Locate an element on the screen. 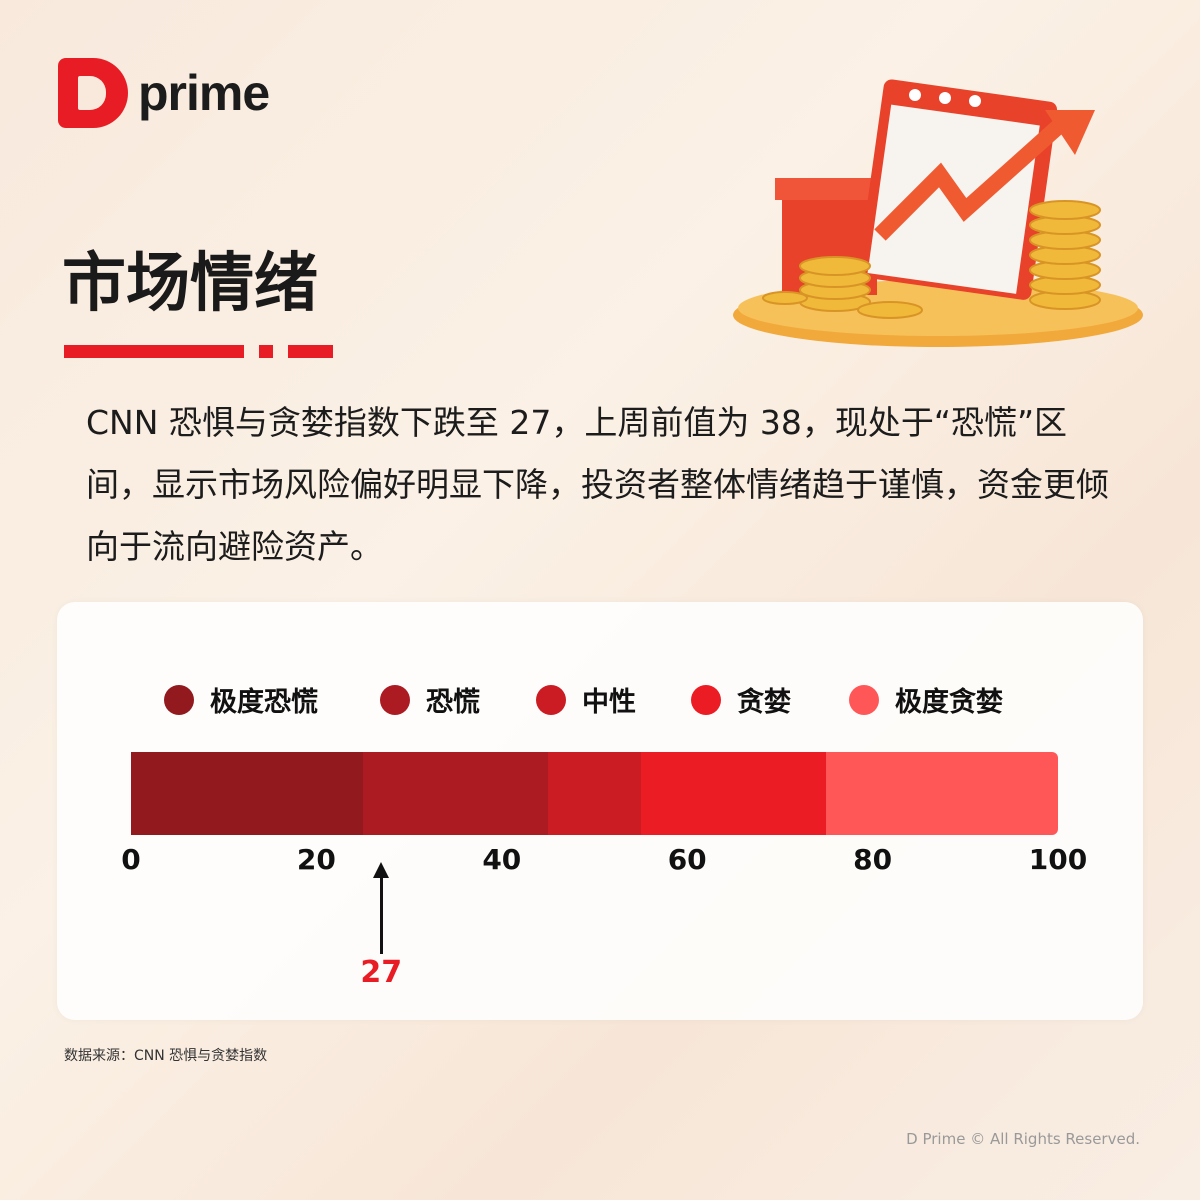 The image size is (1200, 1200). legend-label: 贪婪 is located at coordinates (764, 702).